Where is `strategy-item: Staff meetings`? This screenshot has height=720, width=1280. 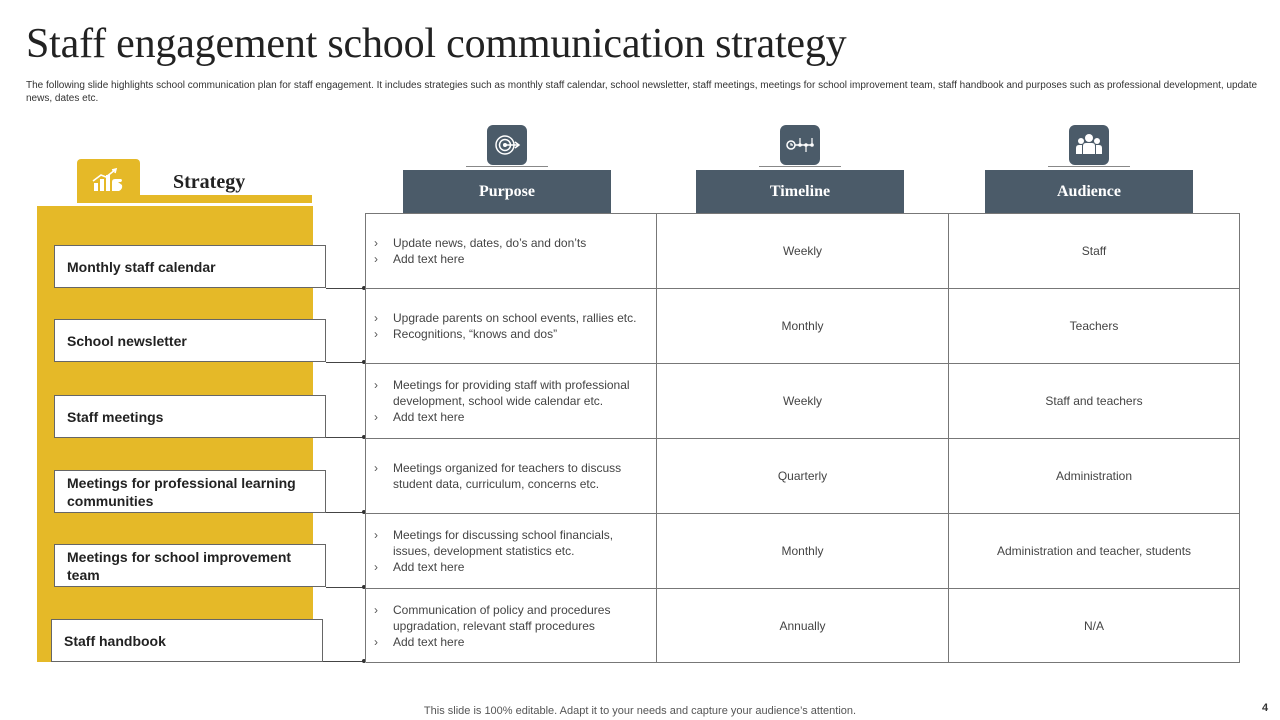 strategy-item: Staff meetings is located at coordinates (190, 416).